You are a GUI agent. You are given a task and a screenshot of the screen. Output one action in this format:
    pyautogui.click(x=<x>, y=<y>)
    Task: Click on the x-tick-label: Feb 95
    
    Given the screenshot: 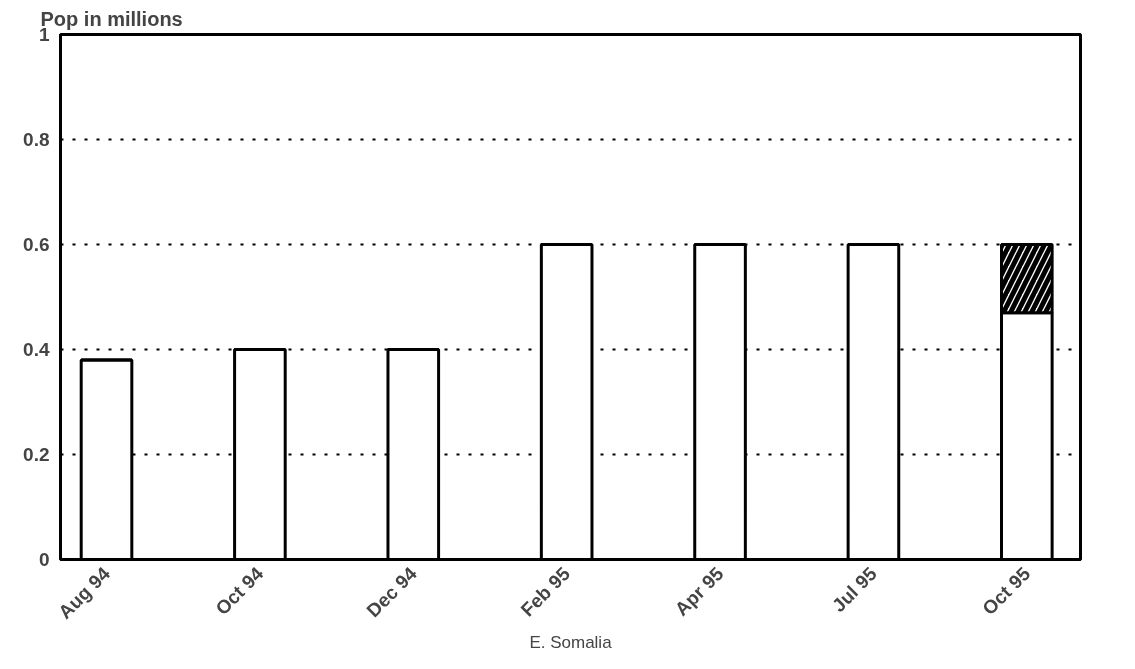 What is the action you would take?
    pyautogui.click(x=545, y=591)
    